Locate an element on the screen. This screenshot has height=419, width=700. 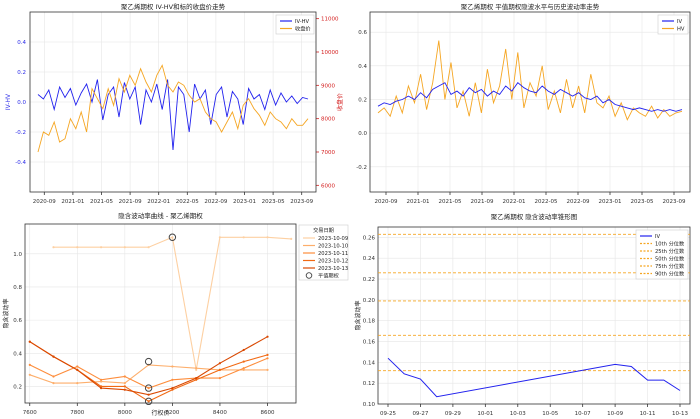
y-tick-label: 0.22 is located at coordinates (369, 280).